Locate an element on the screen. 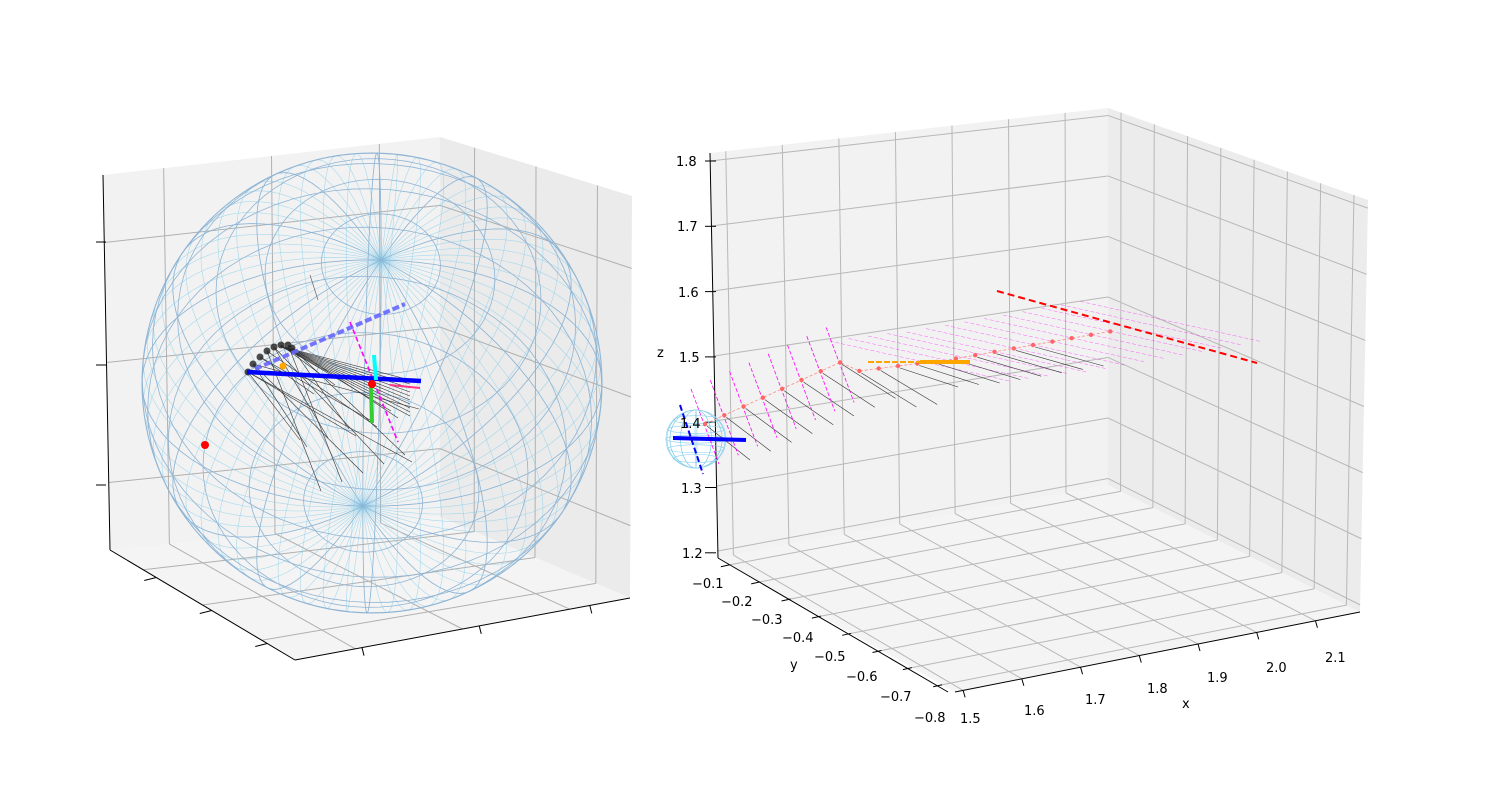 Image resolution: width=1500 pixels, height=800 pixels. blue-dashed-axis-line is located at coordinates (691, 439).